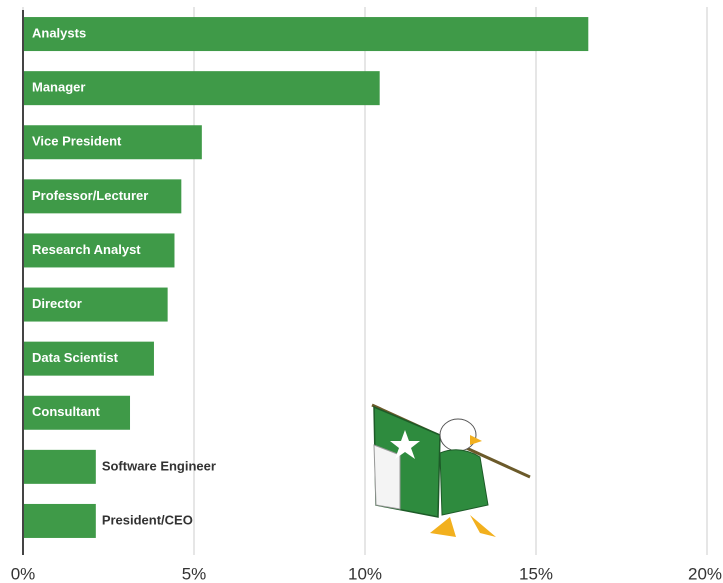 The width and height of the screenshot is (723, 583). Describe the element at coordinates (57, 303) in the screenshot. I see `category-label: Director` at that location.